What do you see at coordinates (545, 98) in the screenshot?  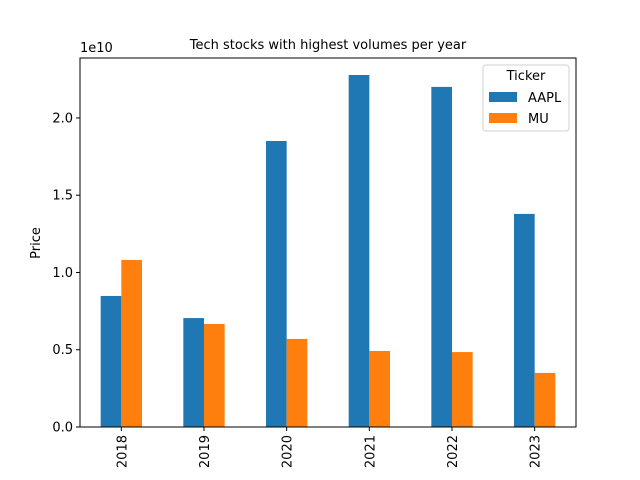 I see `legend-label: AAPL` at bounding box center [545, 98].